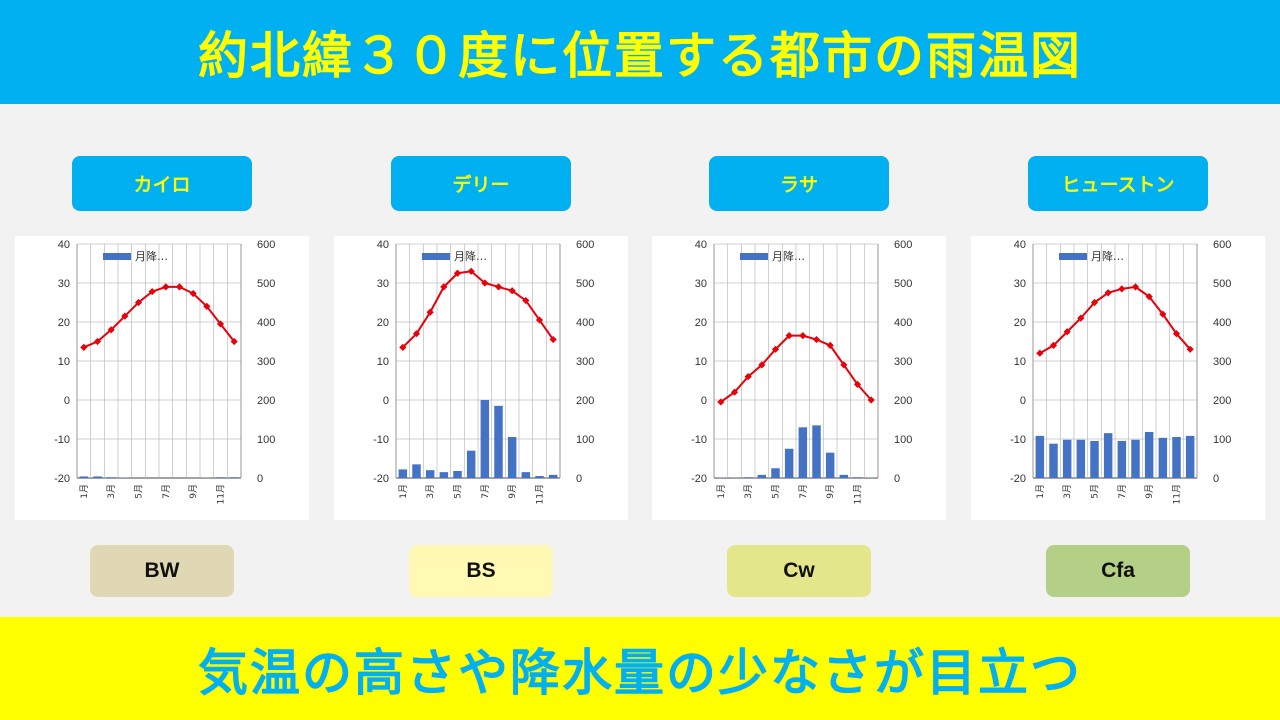 The width and height of the screenshot is (1280, 720). I want to click on city-label-delhi: デリー, so click(481, 183).